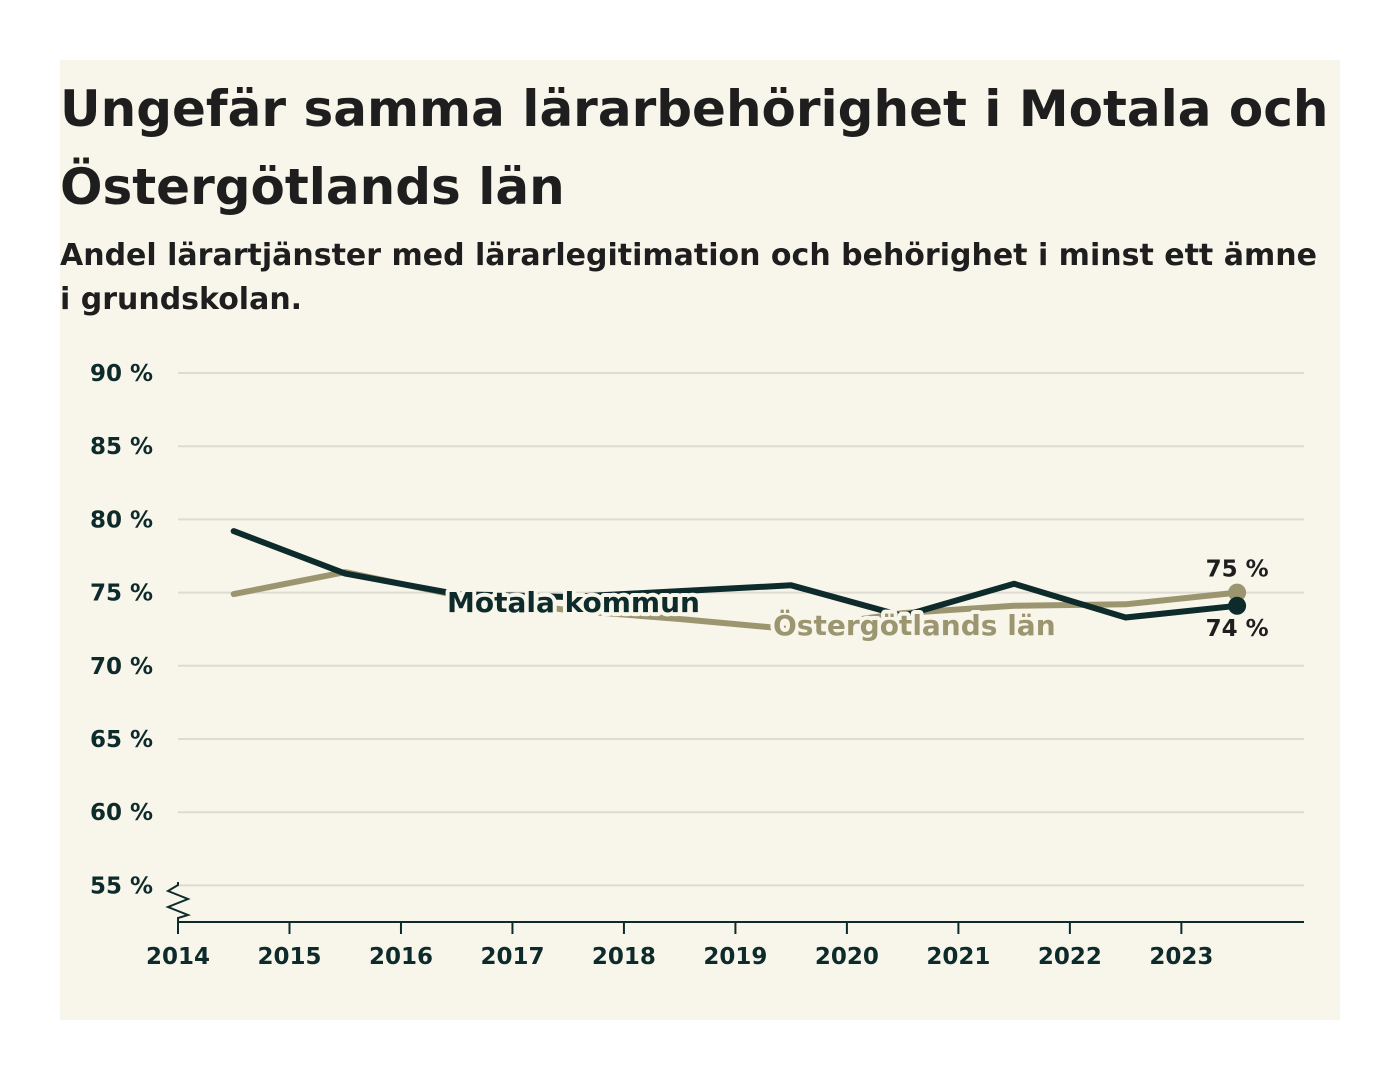 Image resolution: width=1400 pixels, height=1080 pixels. What do you see at coordinates (121, 667) in the screenshot?
I see `y-tick-label: 70 %` at bounding box center [121, 667].